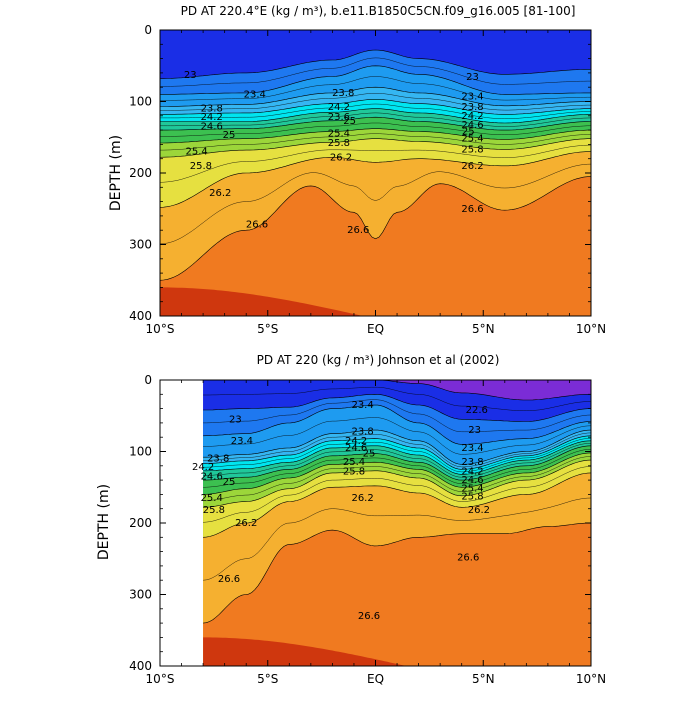 The height and width of the screenshot is (705, 700). I want to click on x-tick-label: 5°S, so click(267, 679).